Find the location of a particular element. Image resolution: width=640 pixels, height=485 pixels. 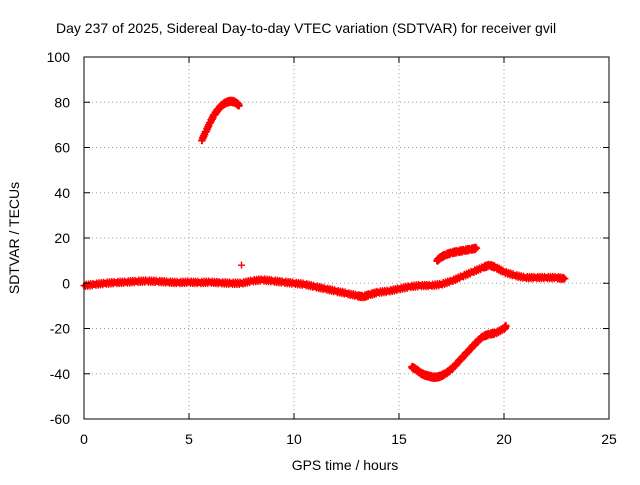

x-tick-label: 25 is located at coordinates (609, 439).